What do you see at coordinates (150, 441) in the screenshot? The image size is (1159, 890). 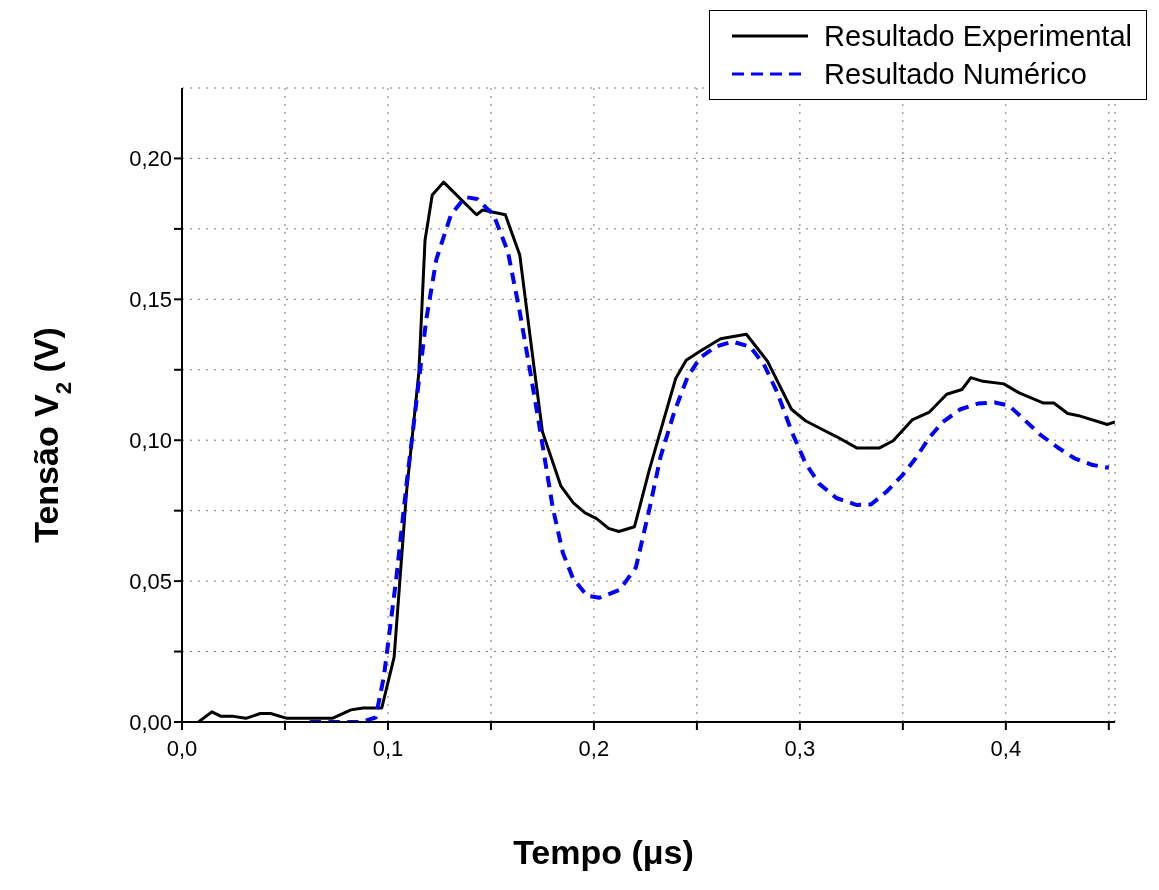 I see `y-tick-label: 0,10` at bounding box center [150, 441].